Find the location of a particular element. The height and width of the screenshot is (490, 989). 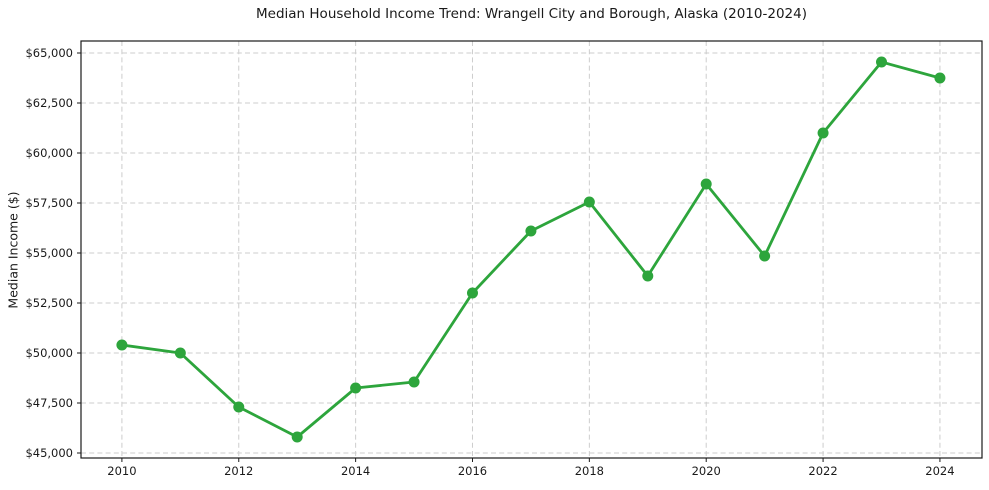

y-tick-label: $50,000 is located at coordinates (49, 353).